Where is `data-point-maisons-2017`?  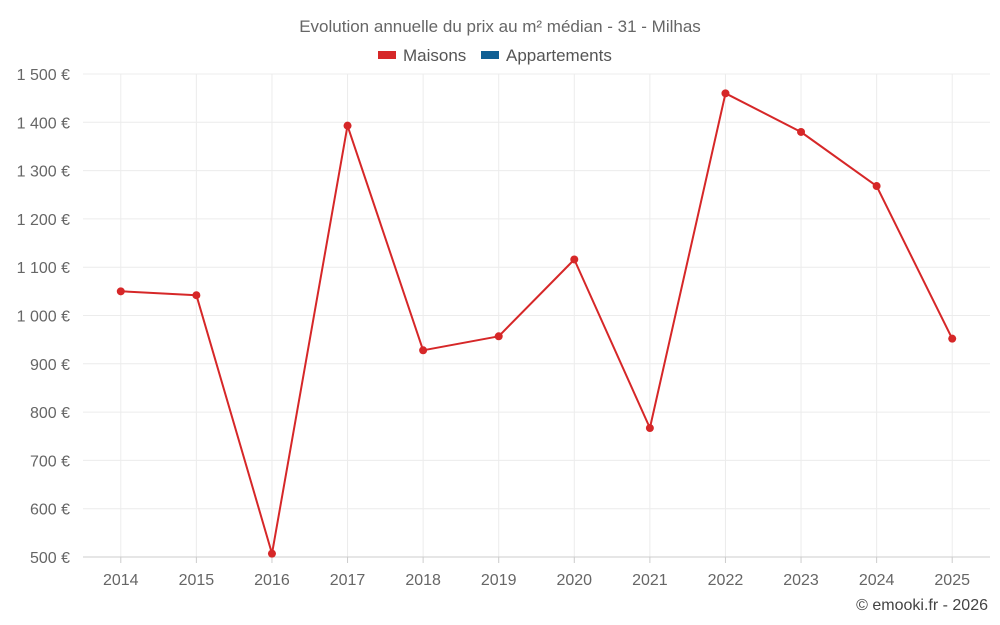
data-point-maisons-2017 is located at coordinates (347, 125).